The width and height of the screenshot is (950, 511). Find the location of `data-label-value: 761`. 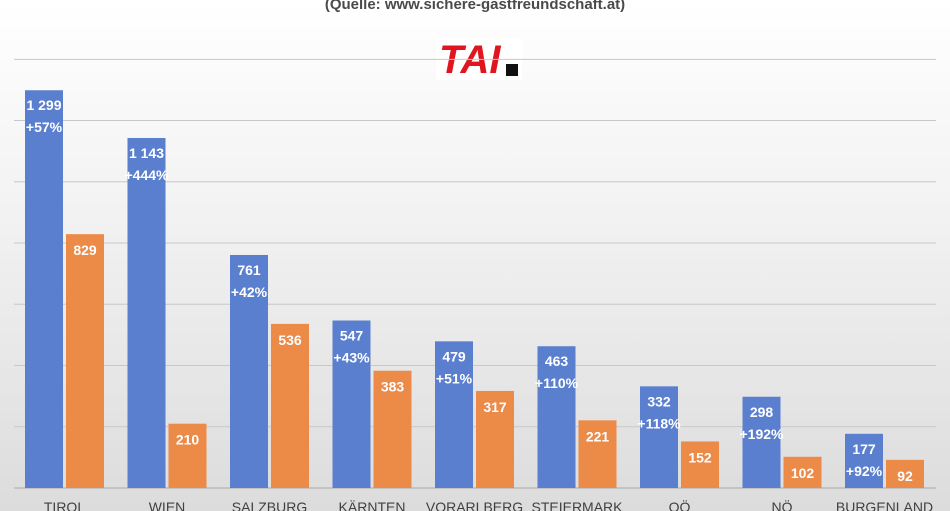

data-label-value: 761 is located at coordinates (249, 270).